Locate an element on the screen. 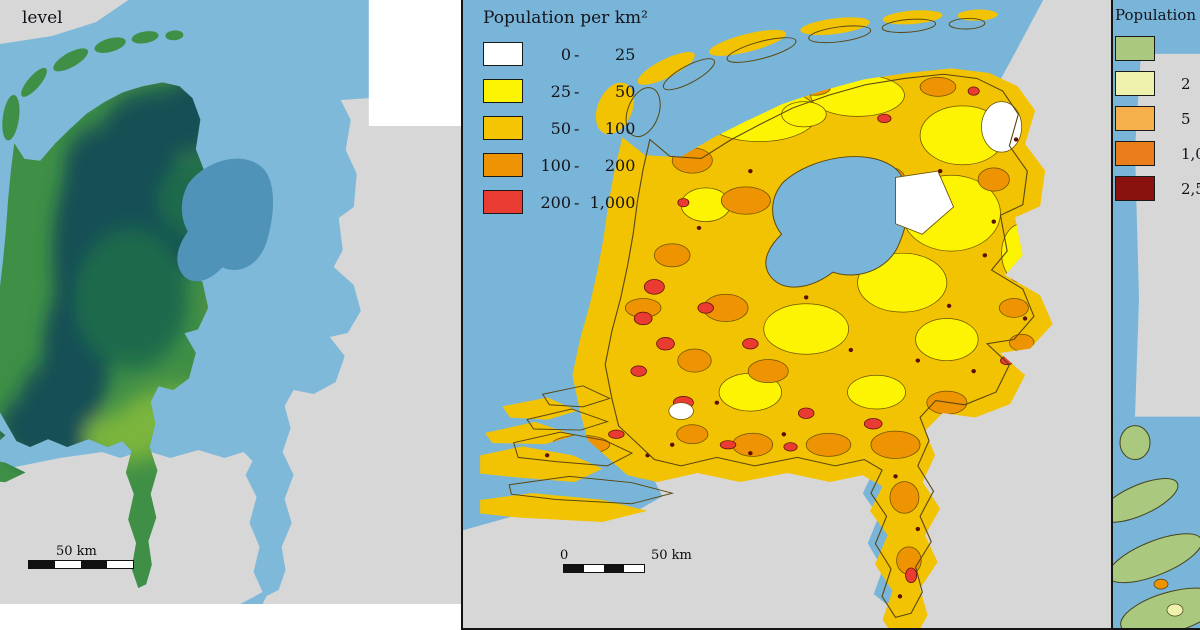  legend-range-to: 200 is located at coordinates (620, 165).